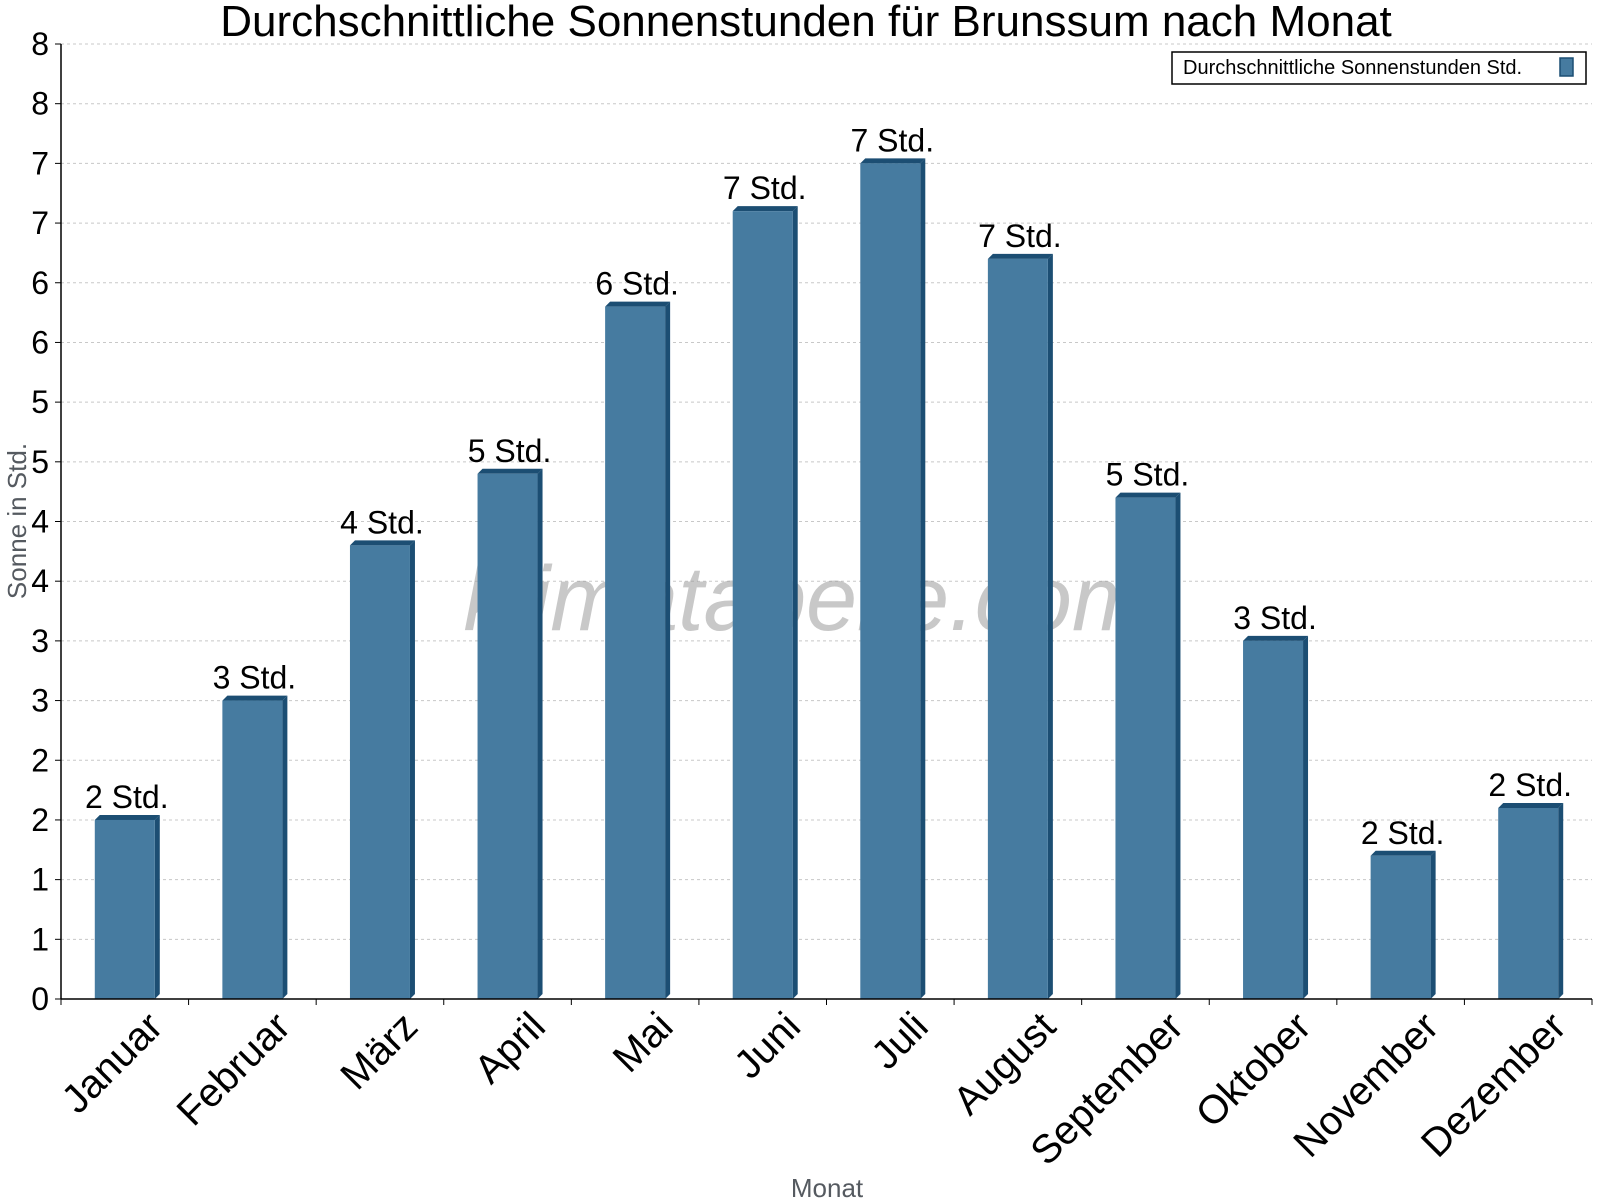 Image resolution: width=1600 pixels, height=1200 pixels. Describe the element at coordinates (382, 522) in the screenshot. I see `data-label: 4 Std.` at that location.